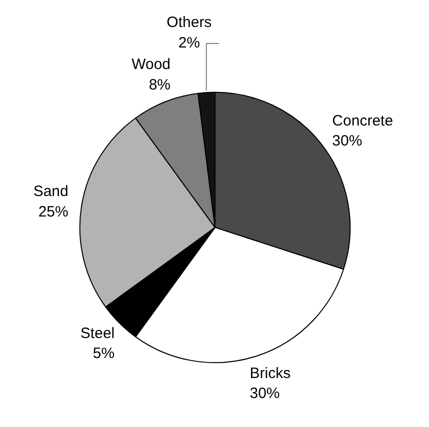 This screenshot has width=429, height=427. What do you see at coordinates (189, 23) in the screenshot?
I see `slice-label: Others` at bounding box center [189, 23].